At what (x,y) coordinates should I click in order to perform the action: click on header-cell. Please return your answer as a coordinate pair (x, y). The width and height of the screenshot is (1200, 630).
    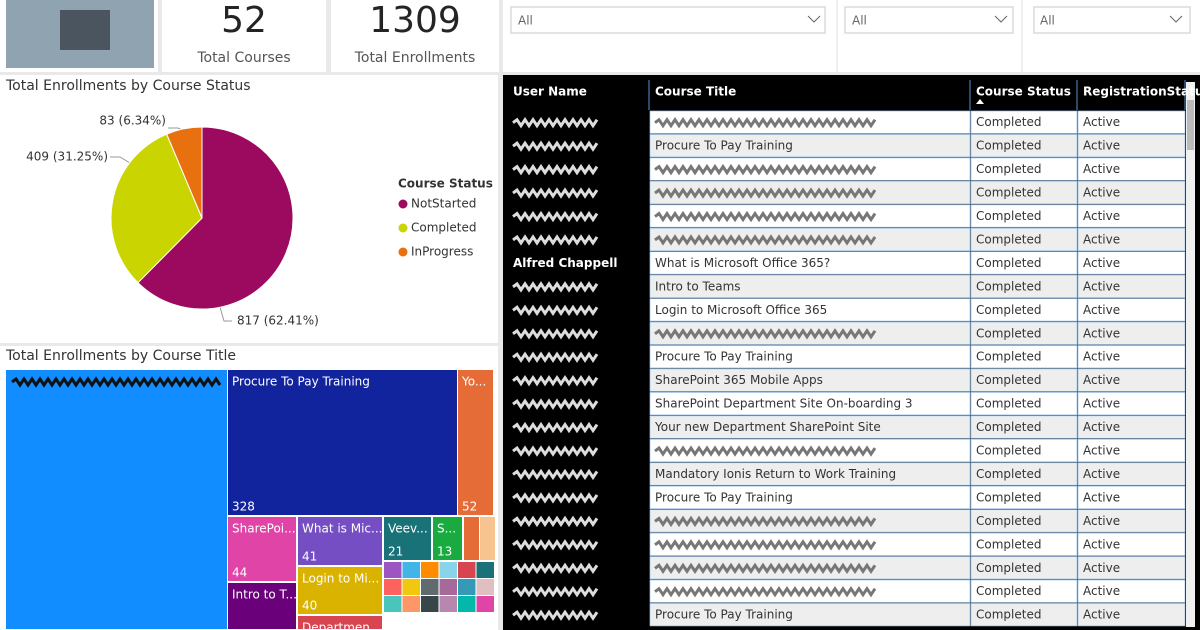
    Looking at the image, I should click on (1024, 95).